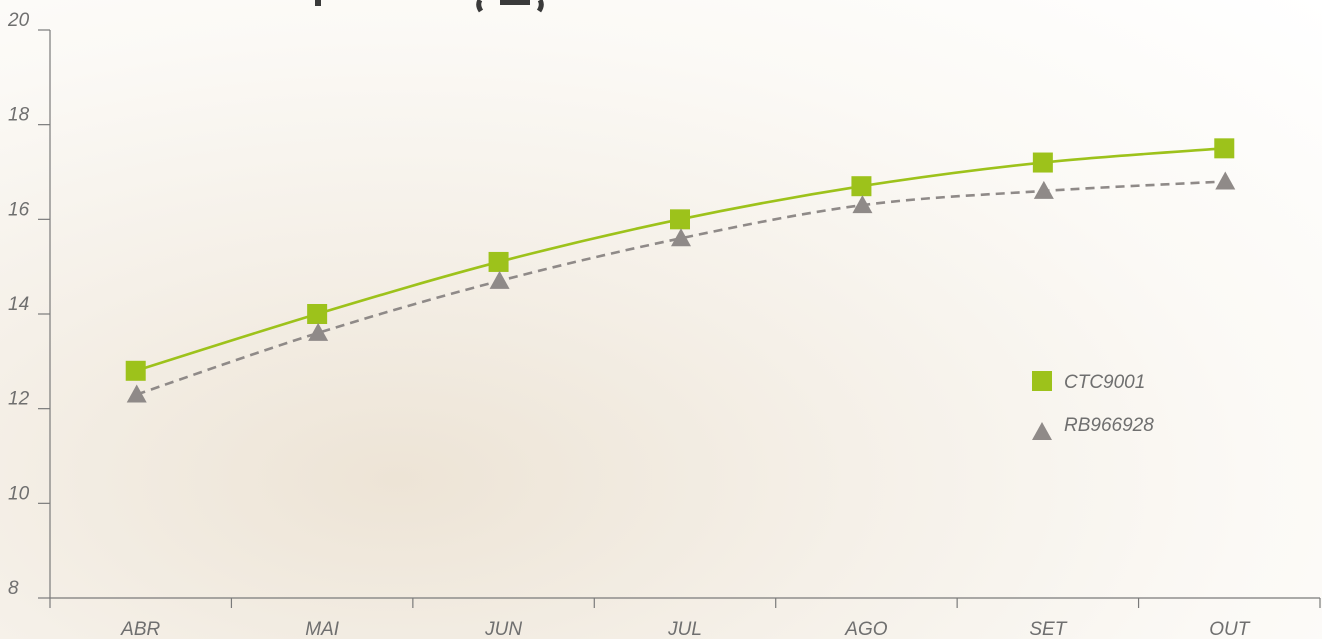 Image resolution: width=1322 pixels, height=639 pixels. What do you see at coordinates (429, 6) in the screenshot?
I see `chart-title-fragment` at bounding box center [429, 6].